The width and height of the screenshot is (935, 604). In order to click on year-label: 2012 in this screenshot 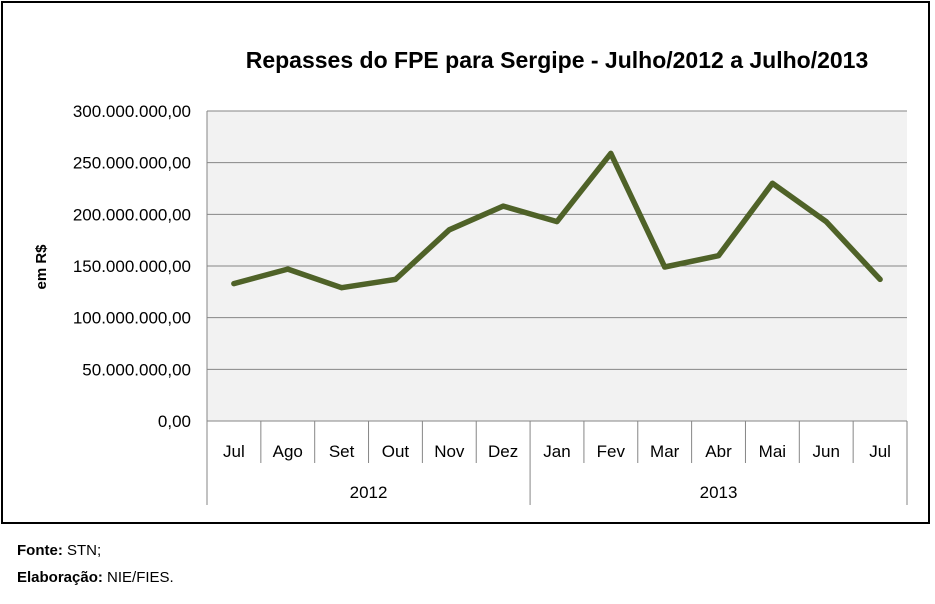, I will do `click(369, 492)`.